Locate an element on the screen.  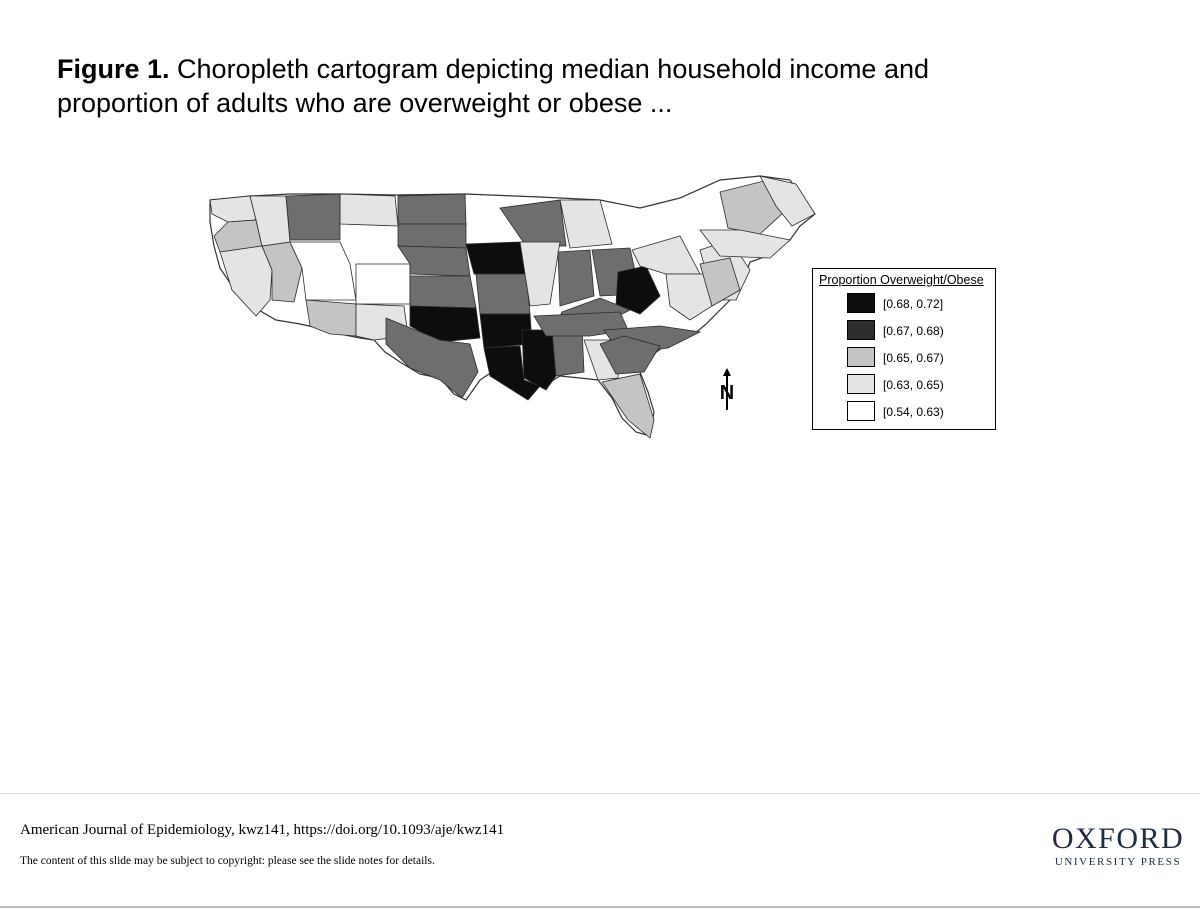
oxford-university-press-logo: OXFORD UNIVERSITY PRESS is located at coordinates (1118, 845).